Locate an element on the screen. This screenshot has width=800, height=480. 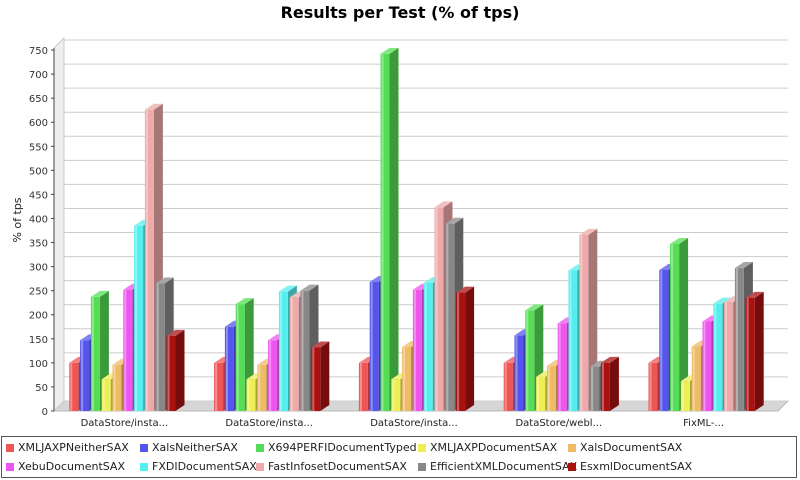
y-tick-label: 400 is located at coordinates (38, 219).